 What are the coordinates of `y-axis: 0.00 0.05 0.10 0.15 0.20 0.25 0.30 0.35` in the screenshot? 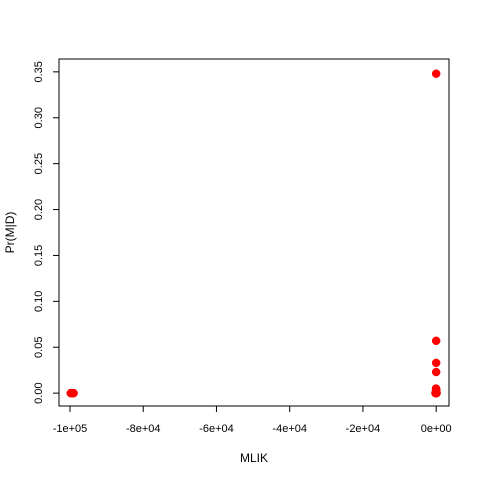 It's located at (46, 232).